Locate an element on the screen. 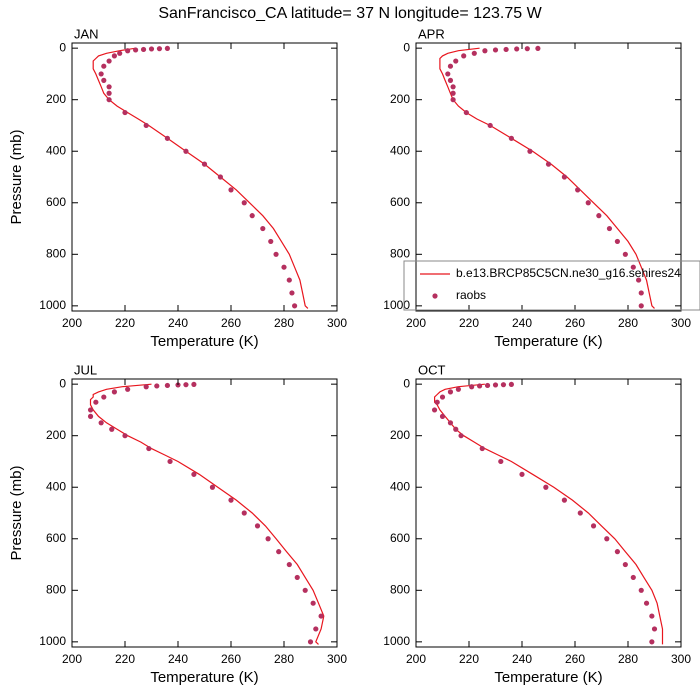 The width and height of the screenshot is (700, 700). x-tick-label: 200 is located at coordinates (416, 323).